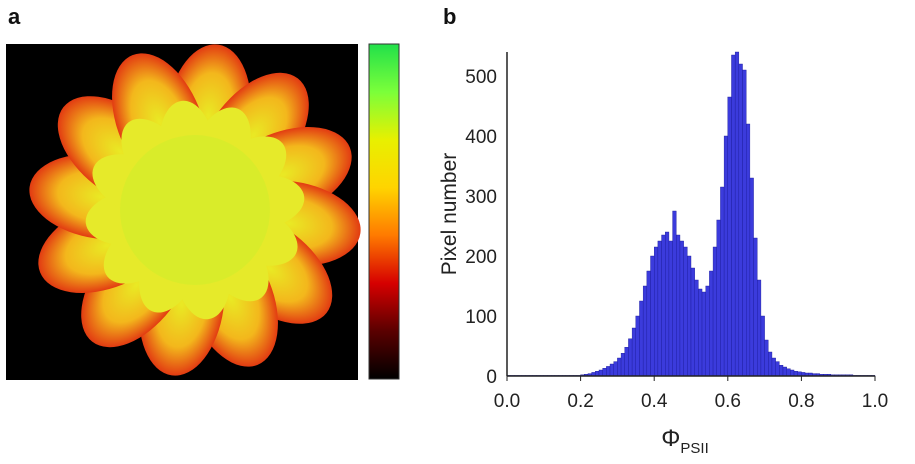  I want to click on x-tick-labels: 0.0 0.2 0.4 0.6 0.8 1.0, so click(691, 394).